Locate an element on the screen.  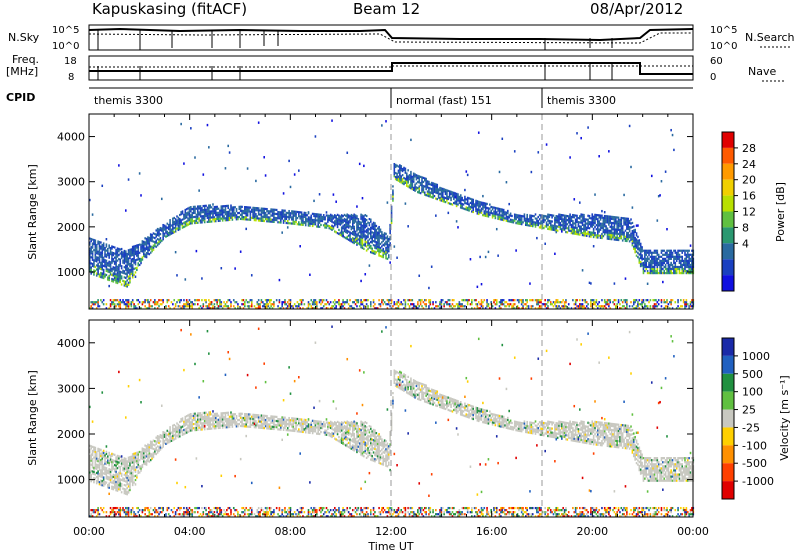
colorbar-tick-label: 20 is located at coordinates (749, 180).